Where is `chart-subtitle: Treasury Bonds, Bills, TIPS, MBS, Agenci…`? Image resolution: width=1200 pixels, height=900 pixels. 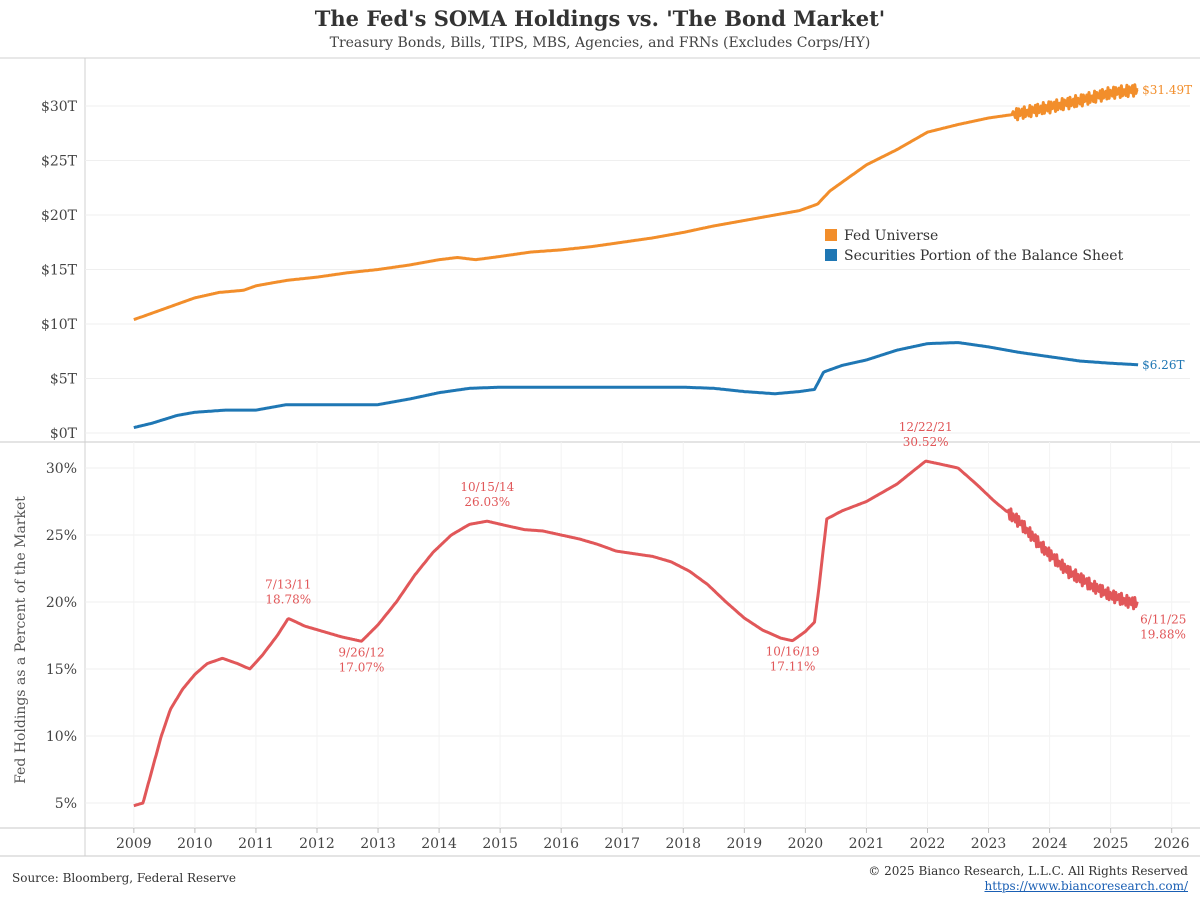 chart-subtitle: Treasury Bonds, Bills, TIPS, MBS, Agenci… is located at coordinates (600, 43).